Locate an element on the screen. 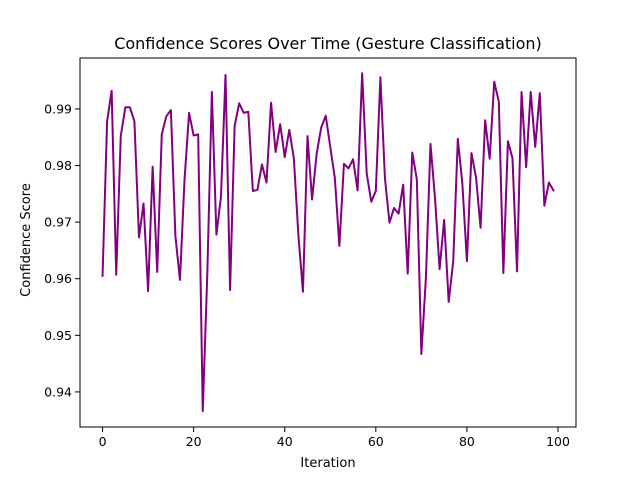  y-tick-label: 0.98 is located at coordinates (58, 165).